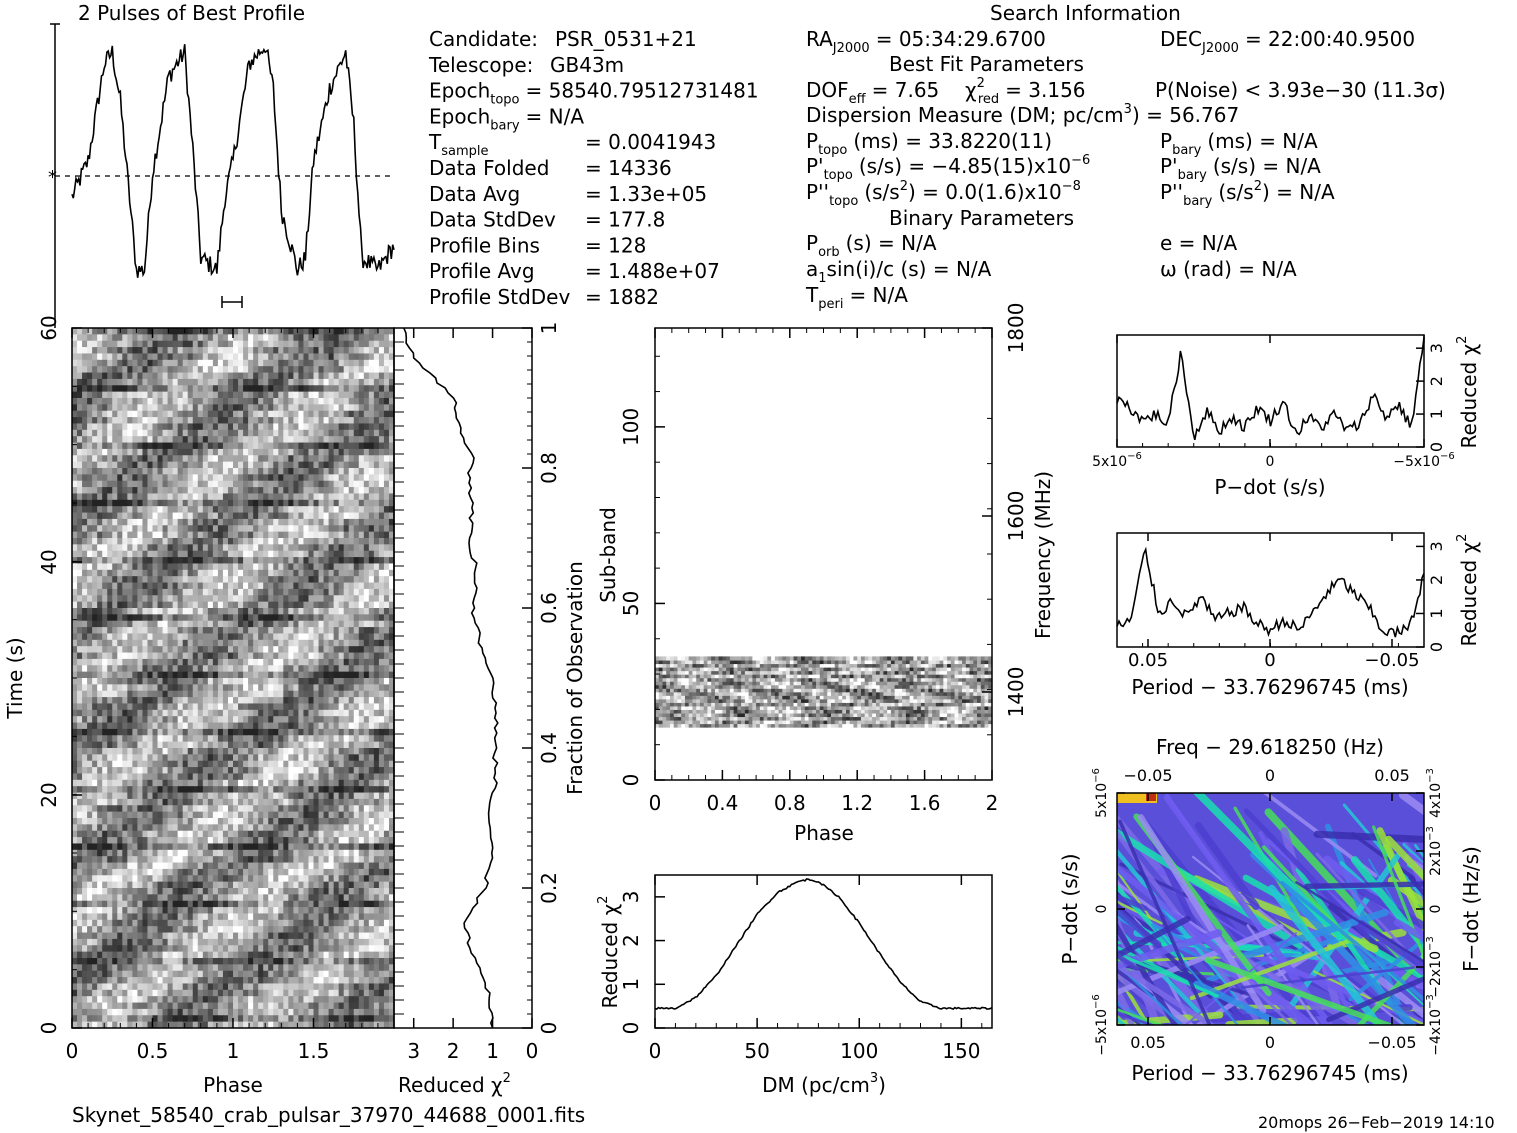 This screenshot has height=1133, width=1517. I want to click on profile-plot: *, so click(221, 175).